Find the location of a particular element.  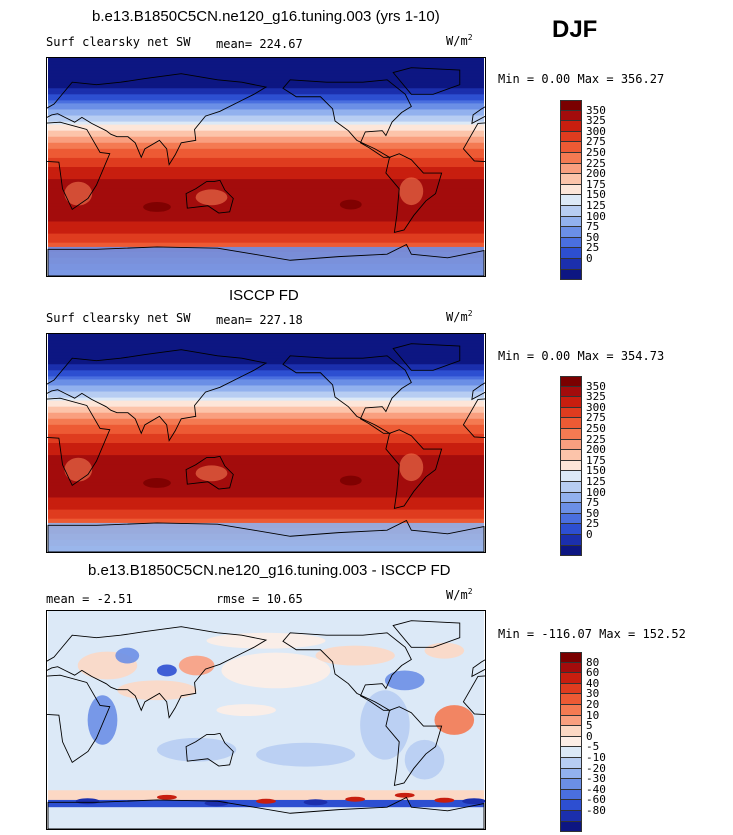

panel3-rmse: rmse = 10.65 is located at coordinates (259, 599).